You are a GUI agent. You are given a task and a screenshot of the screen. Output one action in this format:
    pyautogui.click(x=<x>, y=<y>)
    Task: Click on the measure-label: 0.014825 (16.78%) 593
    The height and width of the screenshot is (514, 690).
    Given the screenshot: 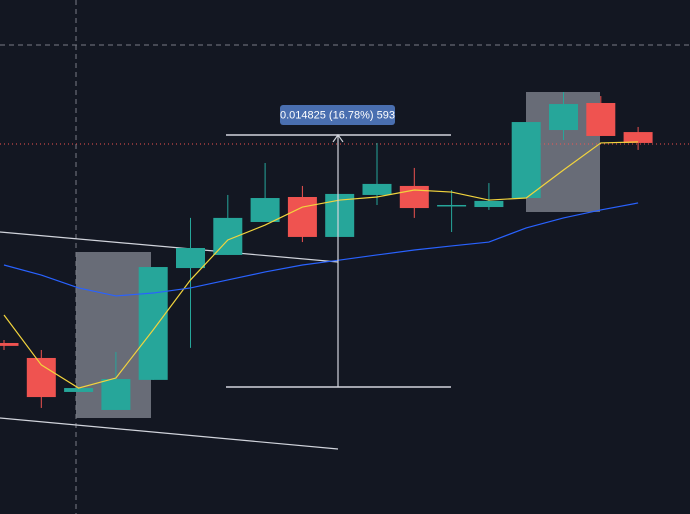 What is the action you would take?
    pyautogui.click(x=337, y=115)
    